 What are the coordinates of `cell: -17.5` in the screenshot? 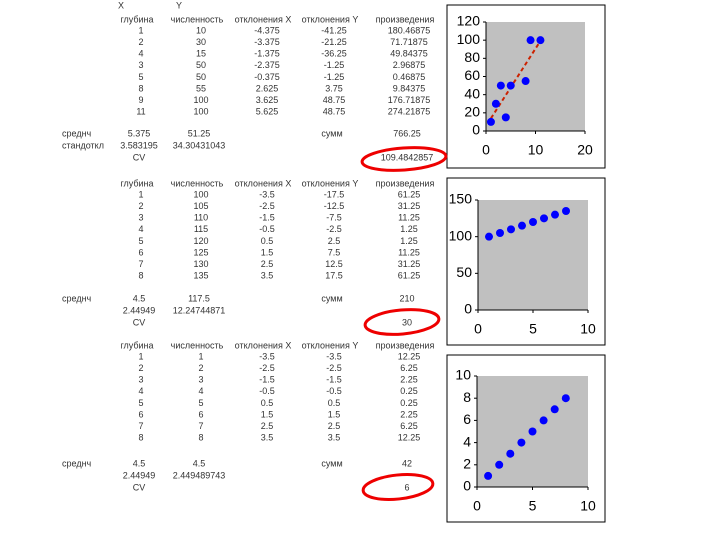 It's located at (334, 194).